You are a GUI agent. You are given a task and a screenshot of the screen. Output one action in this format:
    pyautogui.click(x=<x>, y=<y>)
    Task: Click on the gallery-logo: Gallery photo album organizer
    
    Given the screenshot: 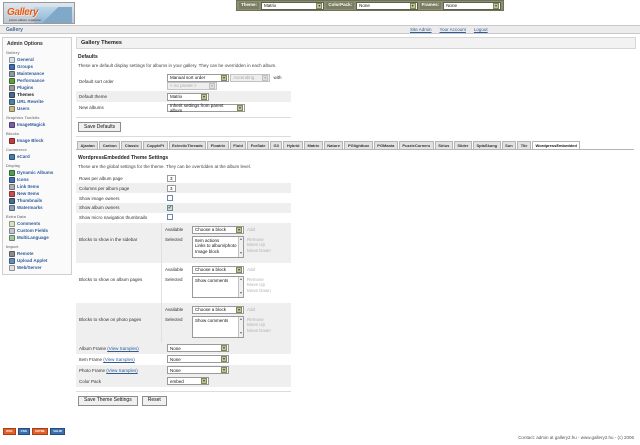 What is the action you would take?
    pyautogui.click(x=39, y=13)
    